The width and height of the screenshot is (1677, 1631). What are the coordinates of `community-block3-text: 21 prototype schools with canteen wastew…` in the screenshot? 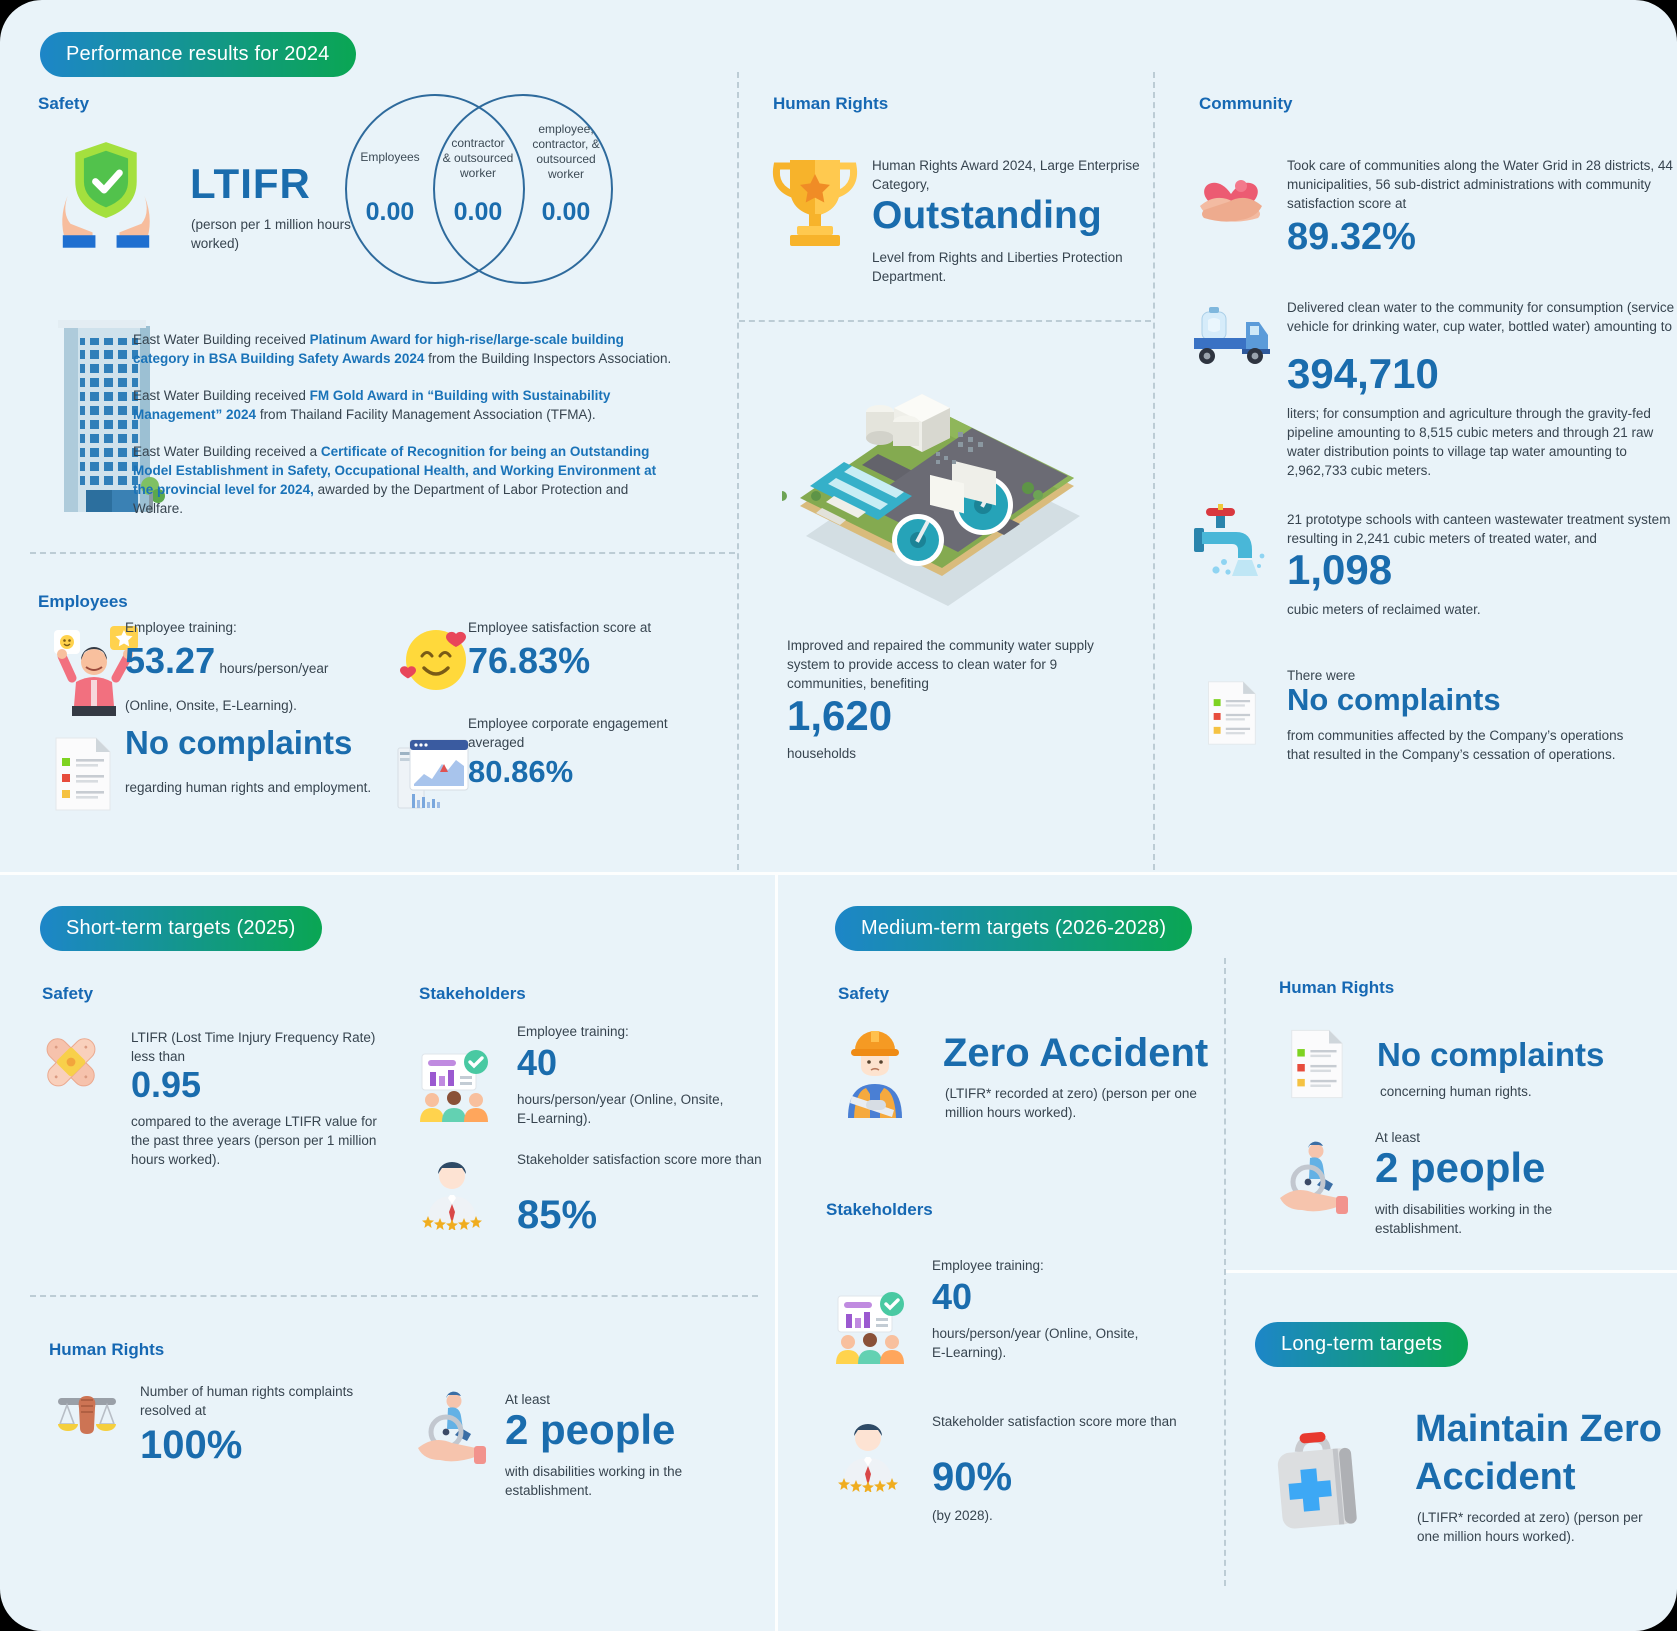 It's located at (1479, 529).